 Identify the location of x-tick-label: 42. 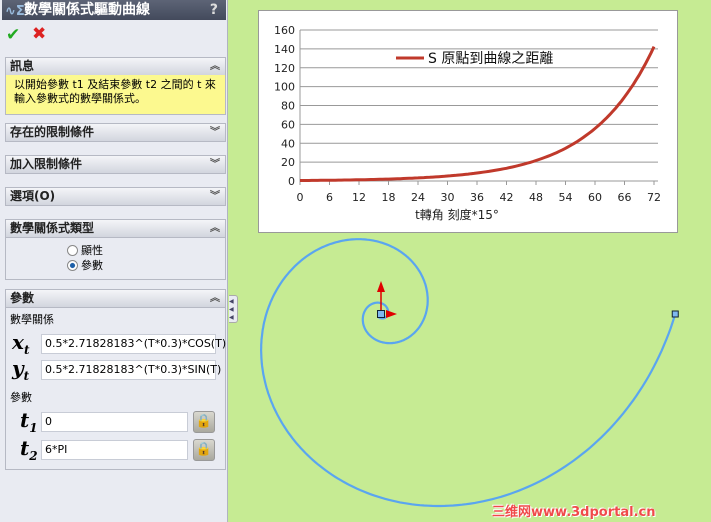
(507, 197).